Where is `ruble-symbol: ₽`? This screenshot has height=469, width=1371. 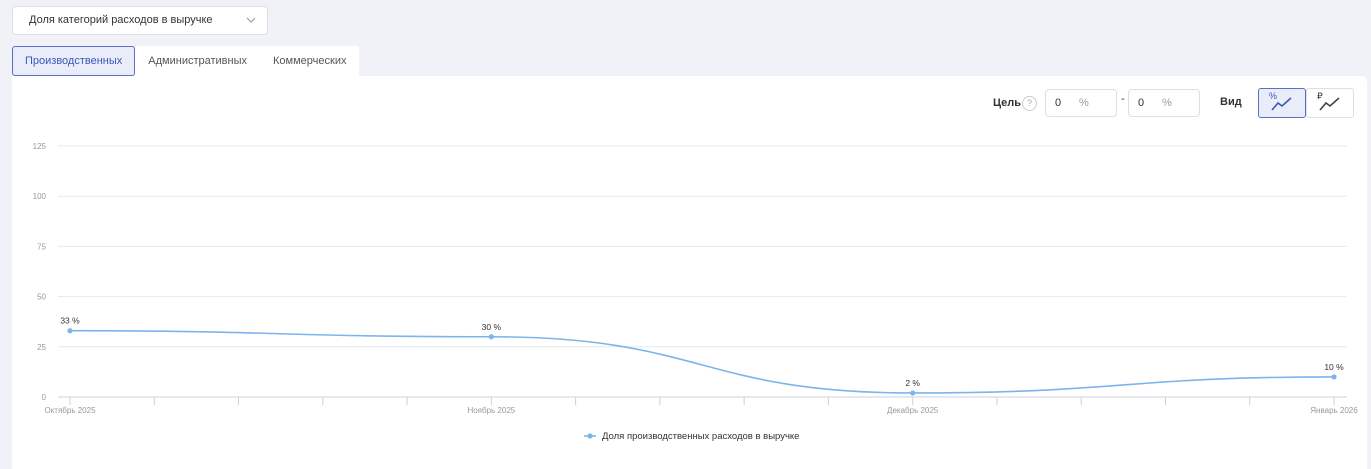 ruble-symbol: ₽ is located at coordinates (1320, 96).